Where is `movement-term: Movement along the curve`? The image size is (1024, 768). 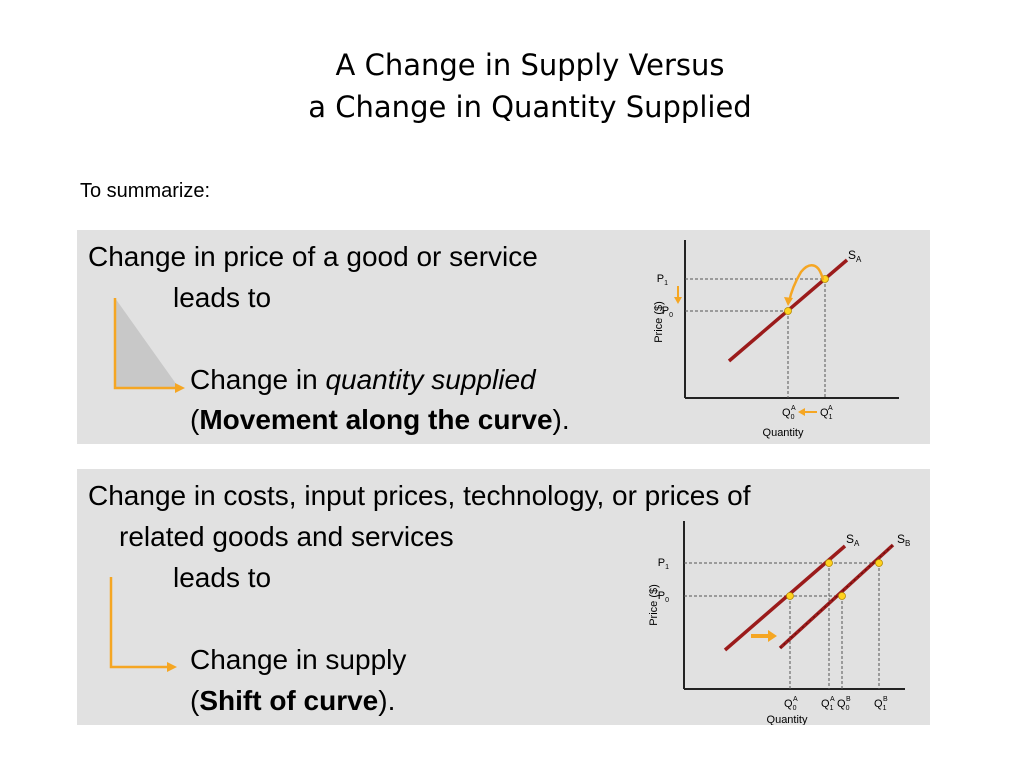
movement-term: Movement along the curve is located at coordinates (376, 419).